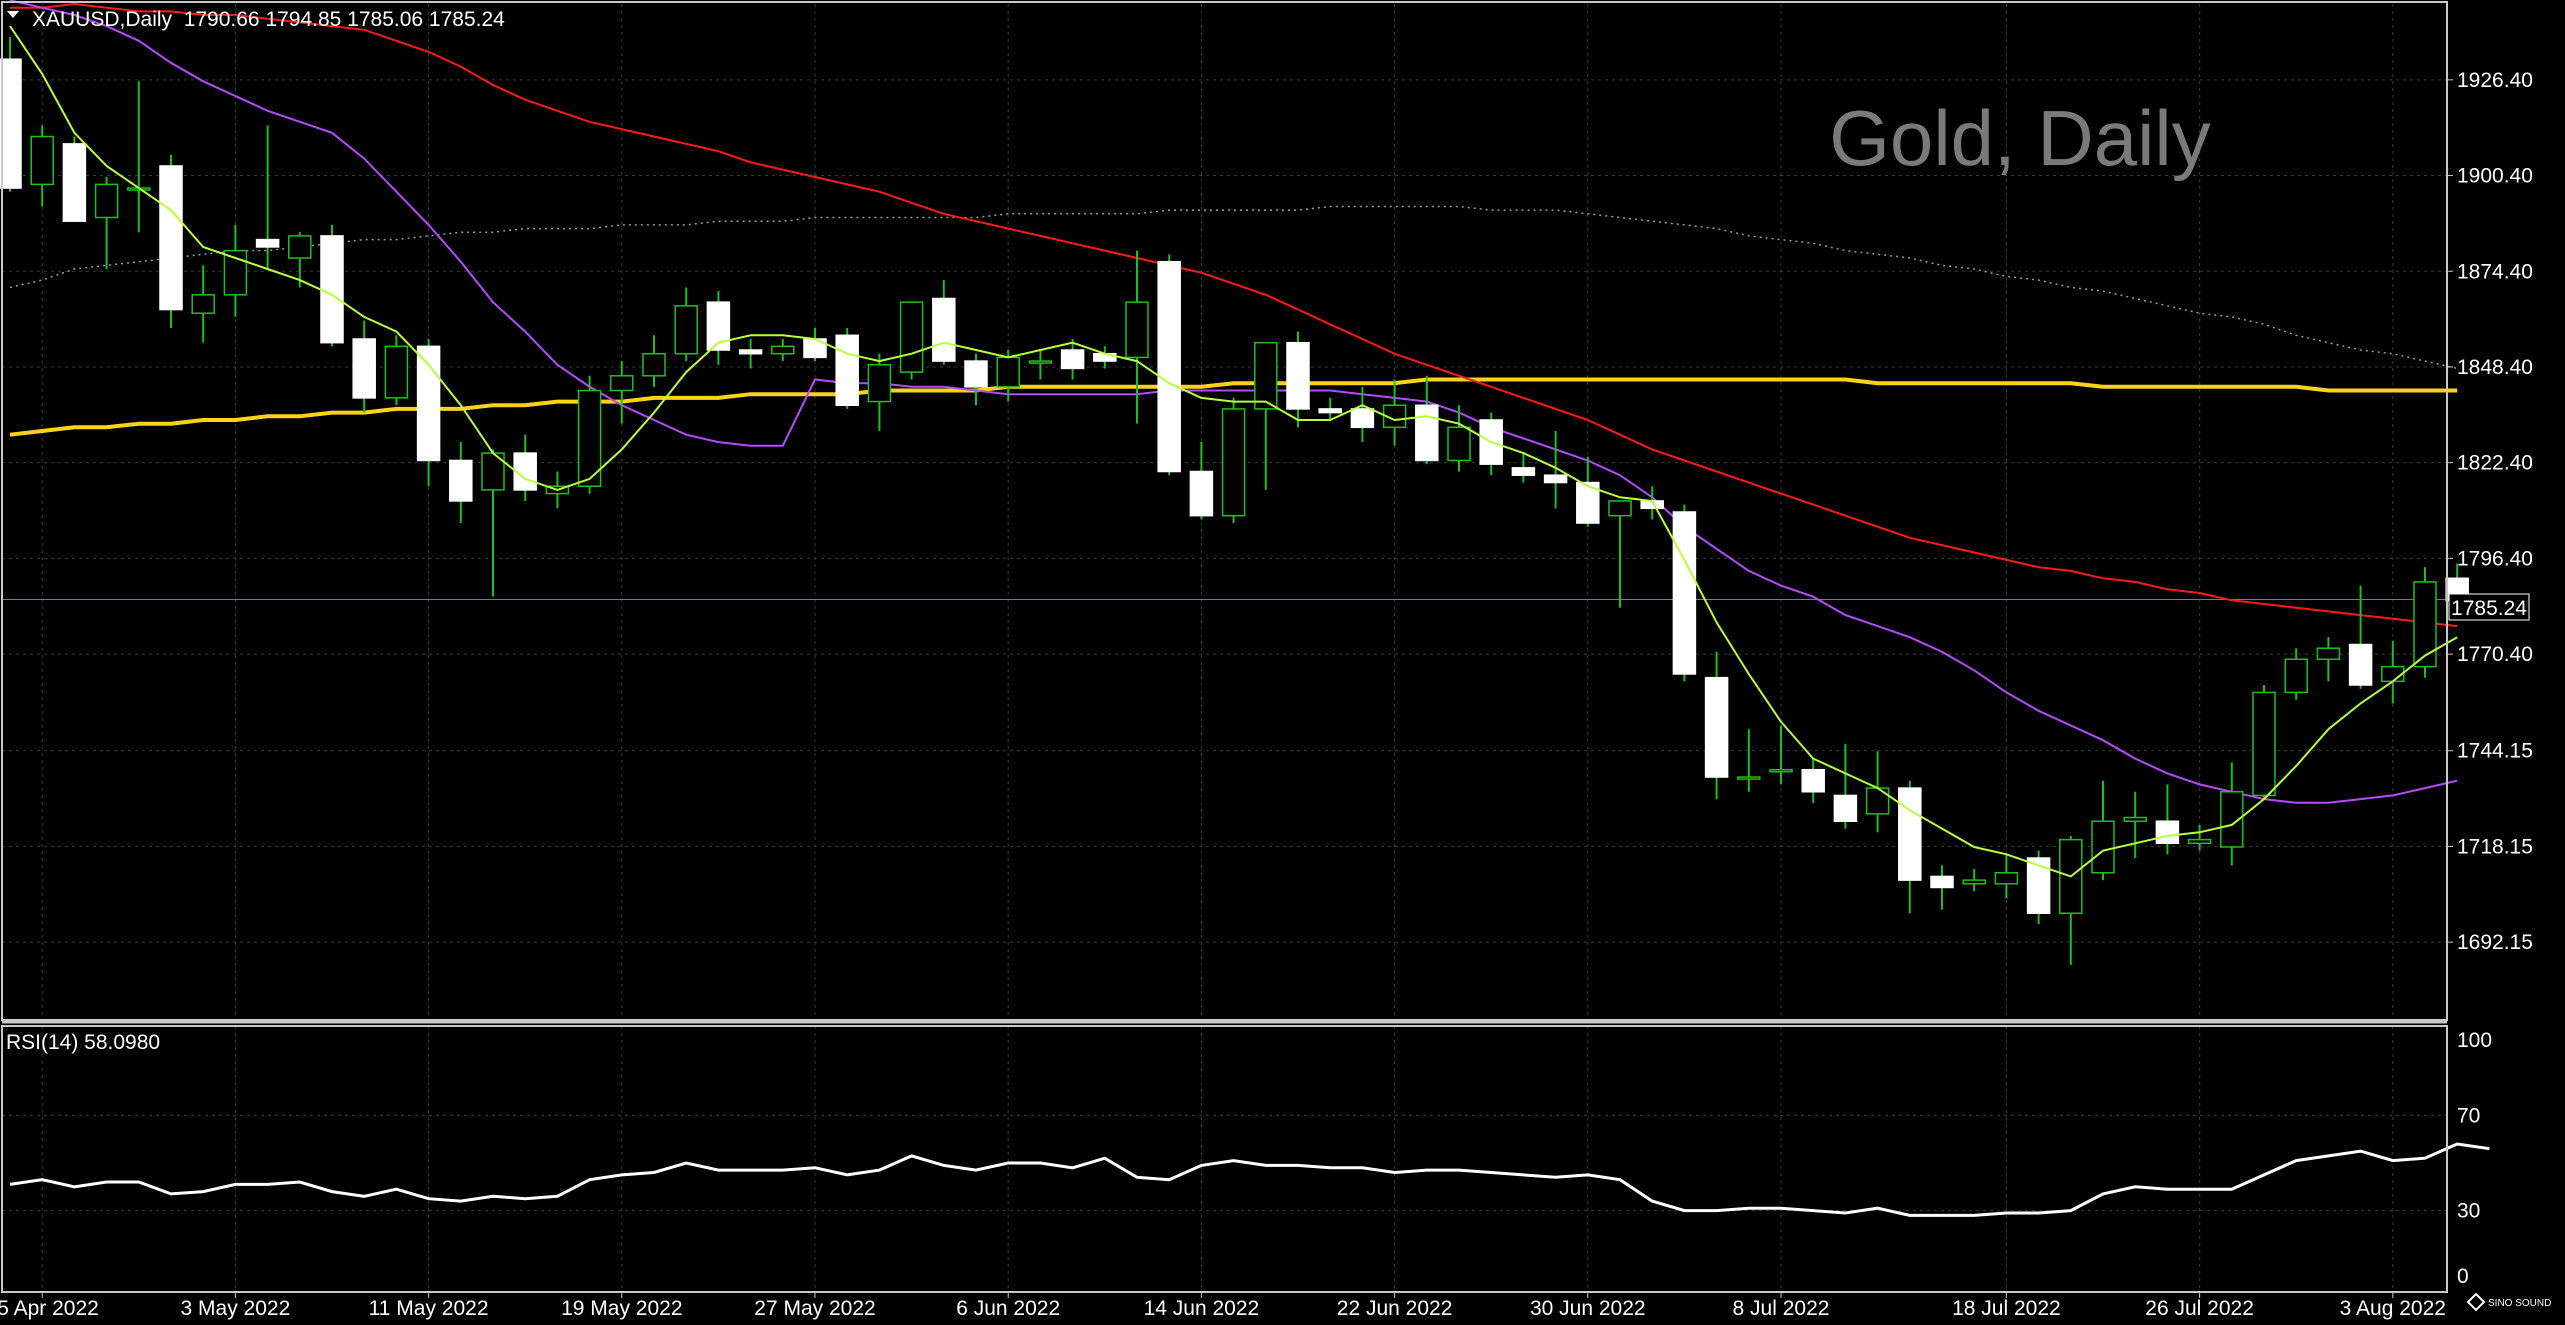 This screenshot has width=2565, height=1325. I want to click on time-axis-label: 6 Jun 2022, so click(1008, 1308).